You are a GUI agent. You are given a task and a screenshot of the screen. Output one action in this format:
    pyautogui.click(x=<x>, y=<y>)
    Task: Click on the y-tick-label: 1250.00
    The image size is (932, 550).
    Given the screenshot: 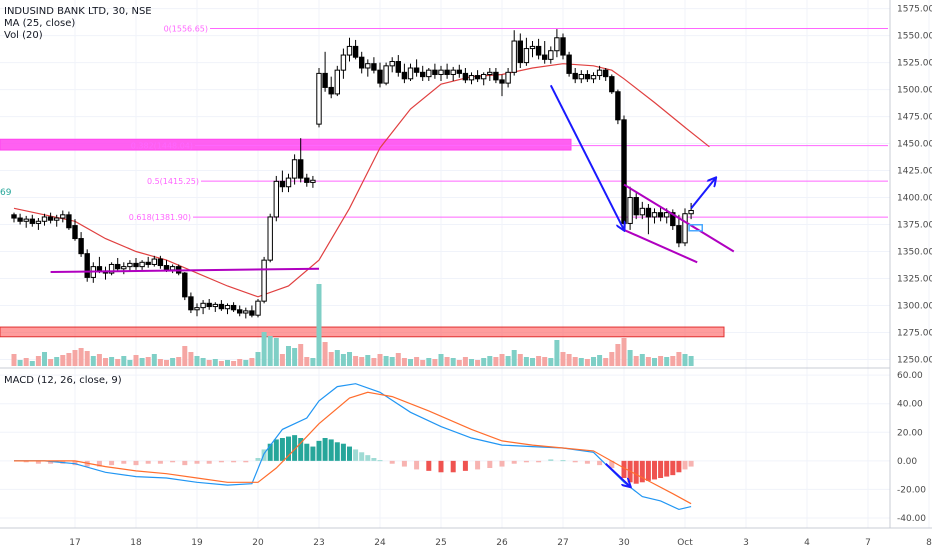 What is the action you would take?
    pyautogui.click(x=914, y=360)
    